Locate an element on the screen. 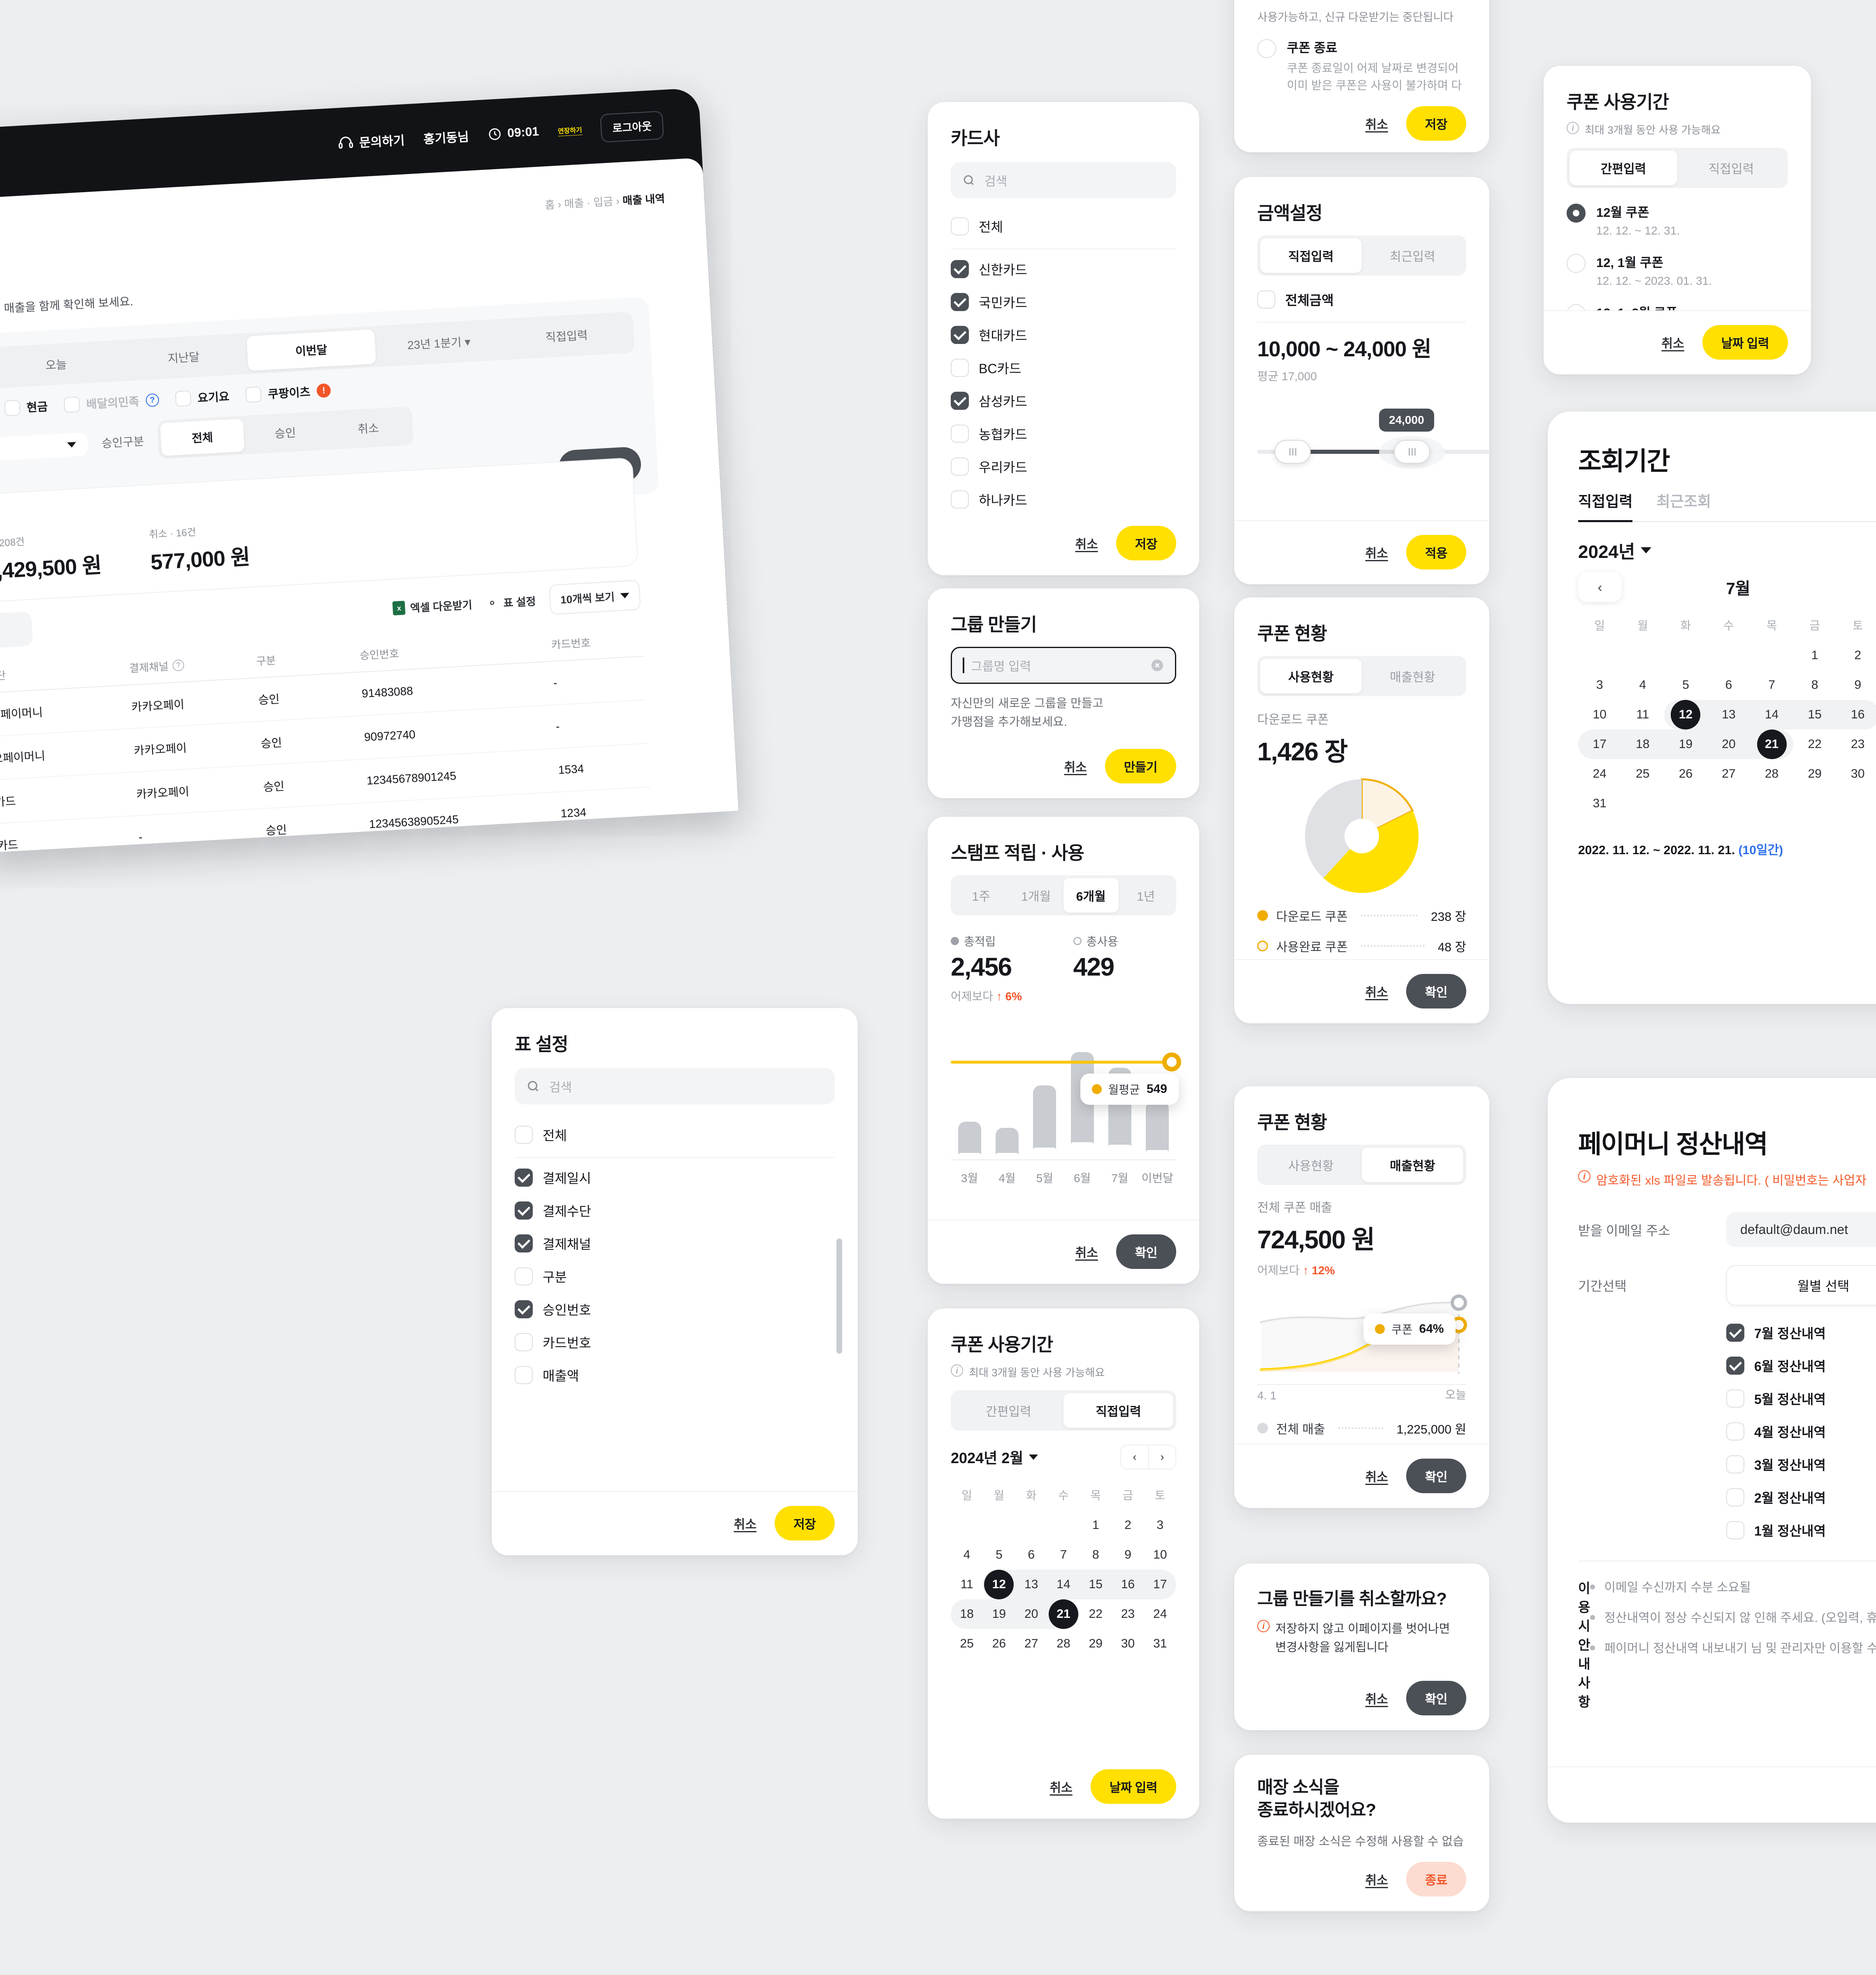 The image size is (1876, 1975). coupon-period-direct-day-17: 17 is located at coordinates (1160, 1584).